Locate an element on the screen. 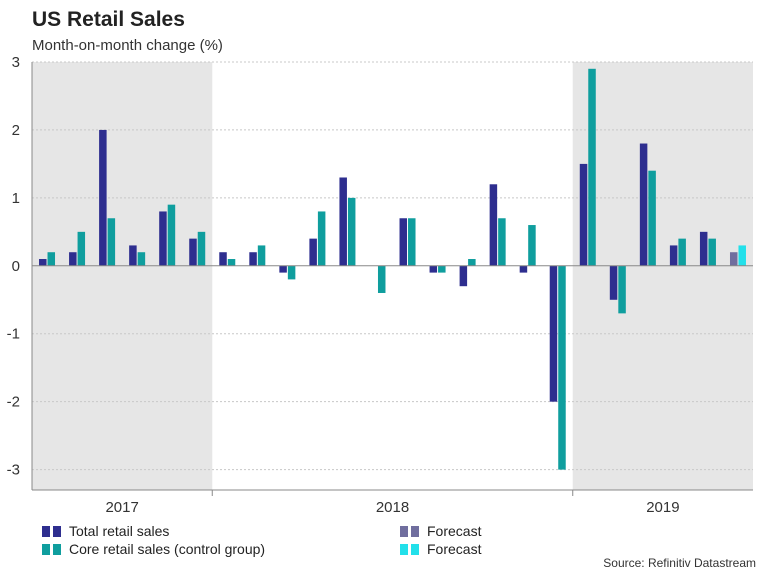 Image resolution: width=768 pixels, height=576 pixels. y-tick-label: -3 is located at coordinates (13, 470).